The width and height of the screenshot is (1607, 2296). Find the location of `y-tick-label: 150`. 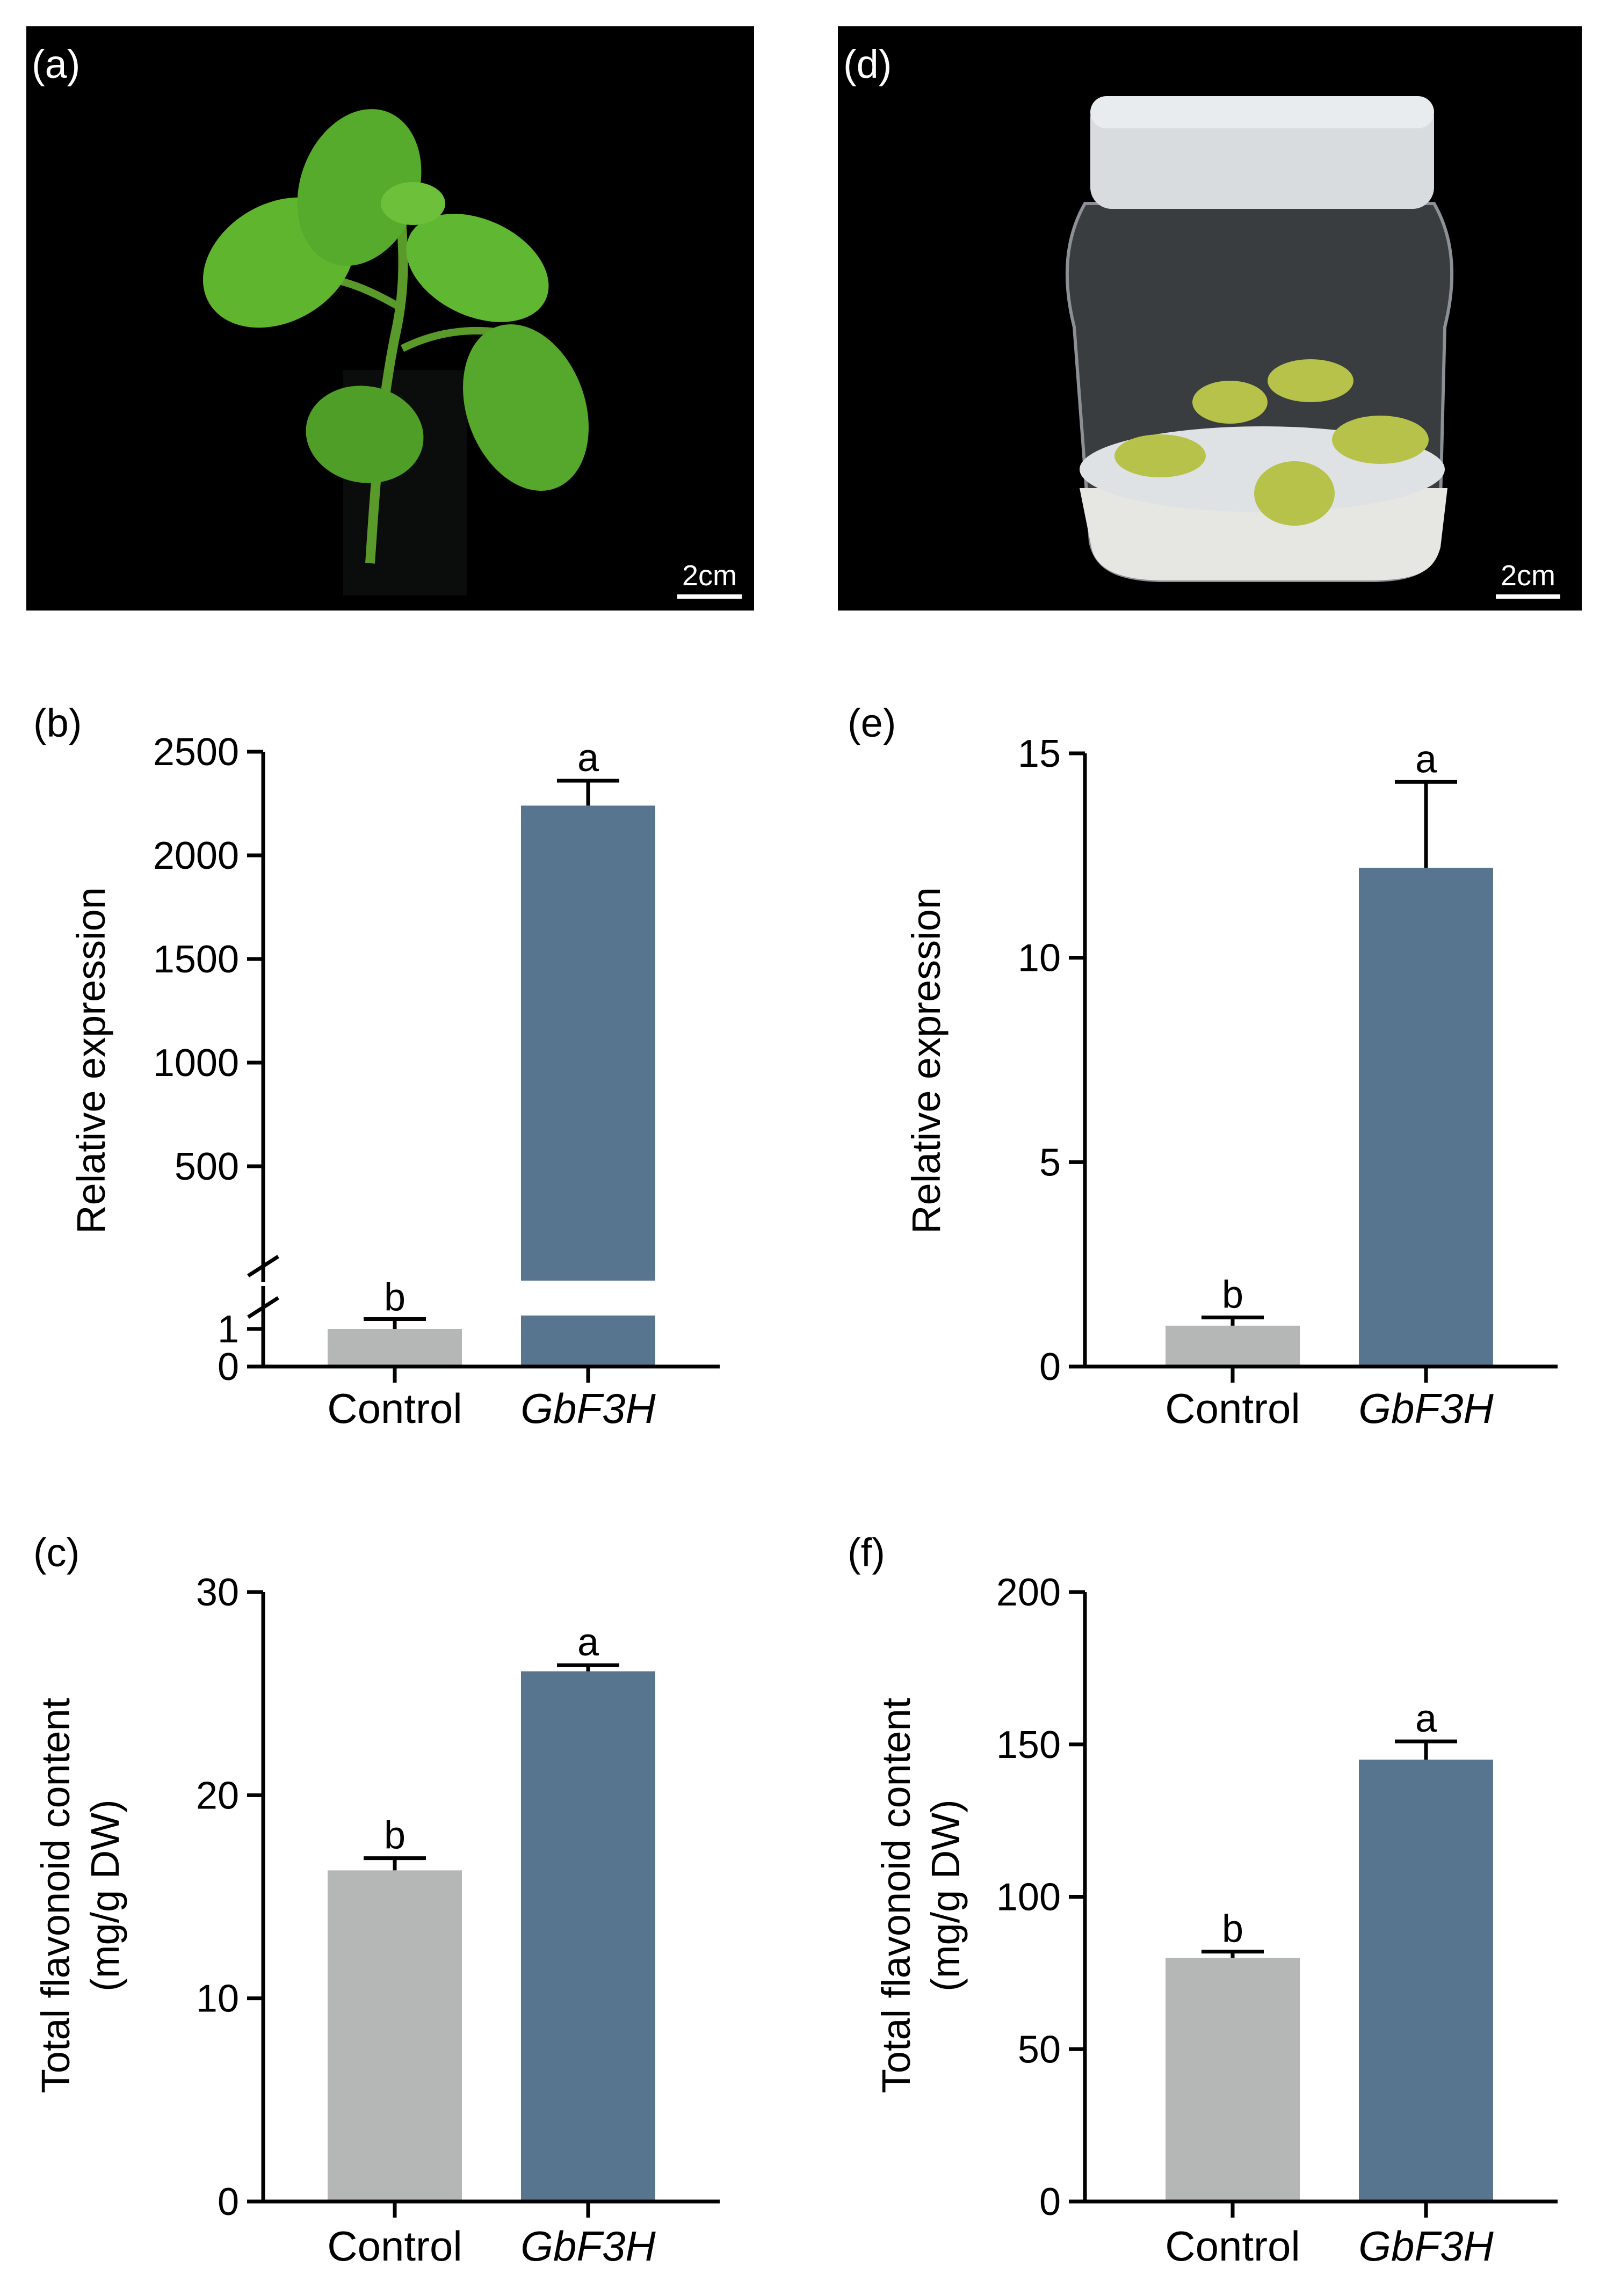

y-tick-label: 150 is located at coordinates (1028, 1745).